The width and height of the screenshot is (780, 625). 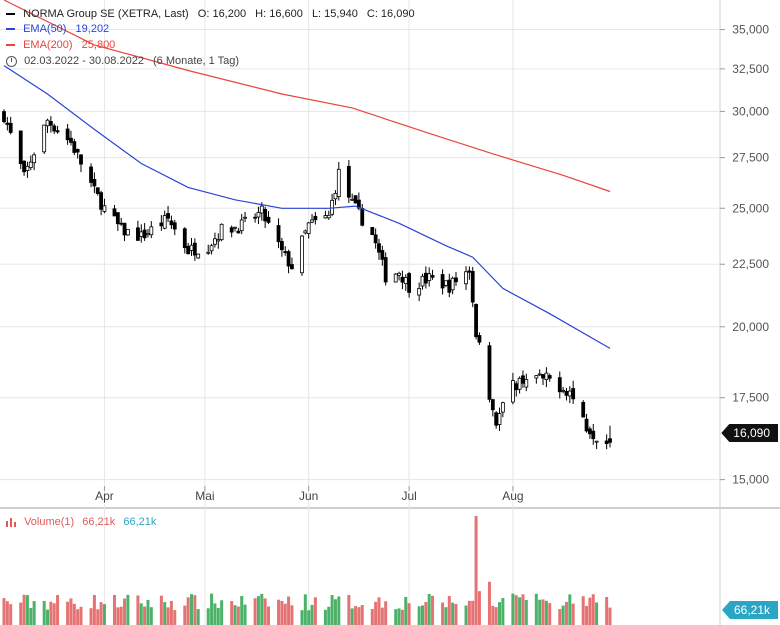 What do you see at coordinates (196, 61) in the screenshot?
I see `legend-interval: (6 Monate, 1 Tag)` at bounding box center [196, 61].